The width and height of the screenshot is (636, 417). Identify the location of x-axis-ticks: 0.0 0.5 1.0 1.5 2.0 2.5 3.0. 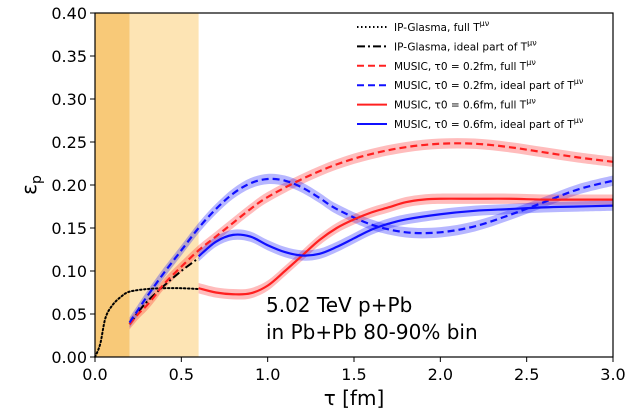
(354, 370).